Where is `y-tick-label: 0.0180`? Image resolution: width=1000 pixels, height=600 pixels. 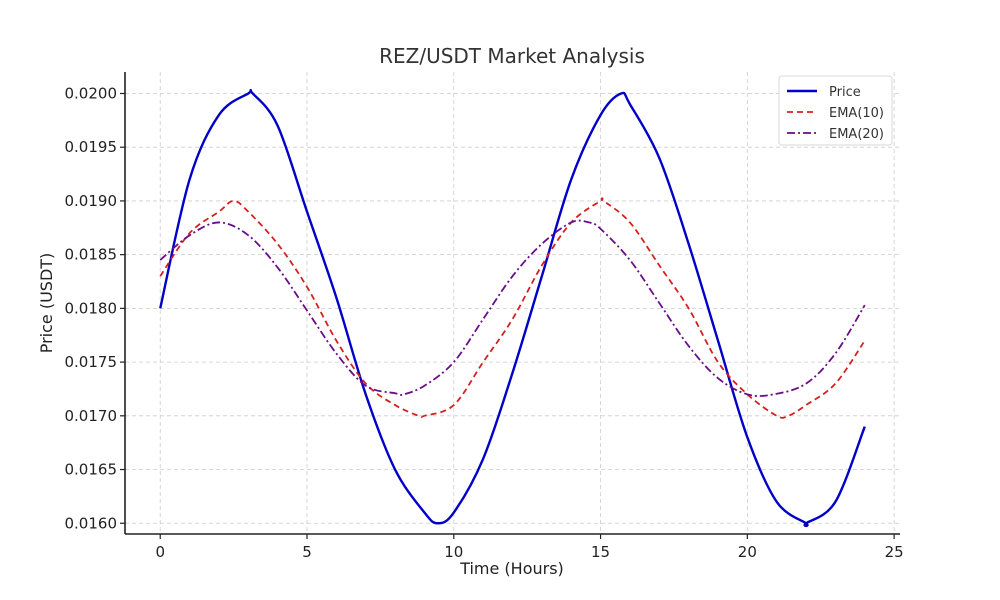 y-tick-label: 0.0180 is located at coordinates (91, 308).